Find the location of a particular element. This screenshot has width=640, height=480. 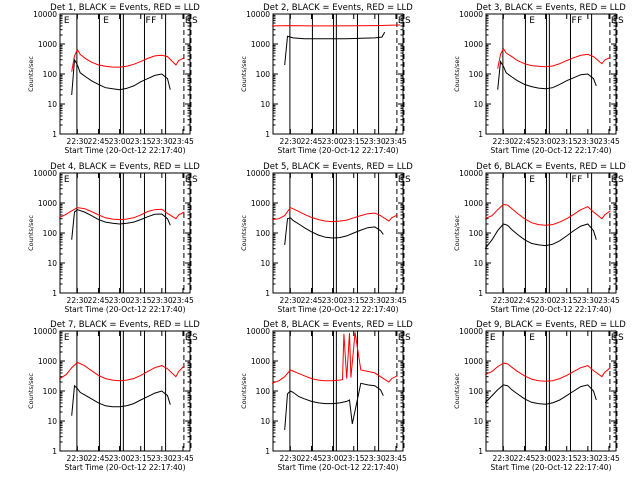

panel-title: Det 2, BLACK = Events, RED = LLD is located at coordinates (338, 8).